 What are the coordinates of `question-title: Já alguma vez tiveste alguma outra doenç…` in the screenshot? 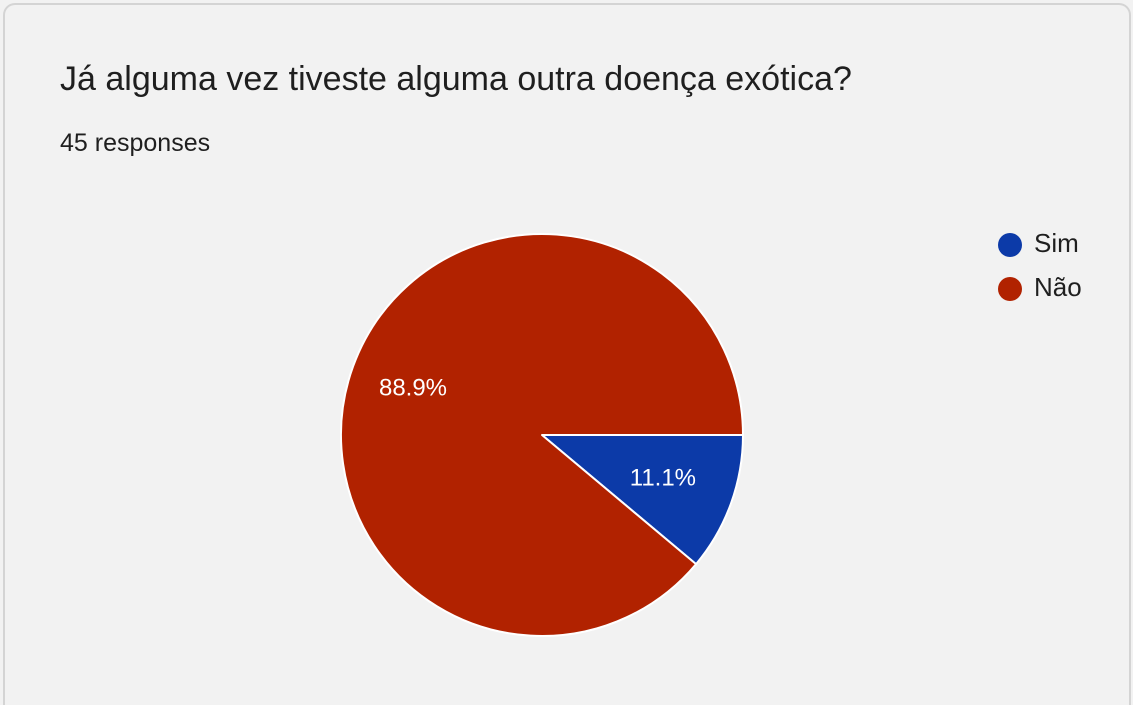 It's located at (456, 79).